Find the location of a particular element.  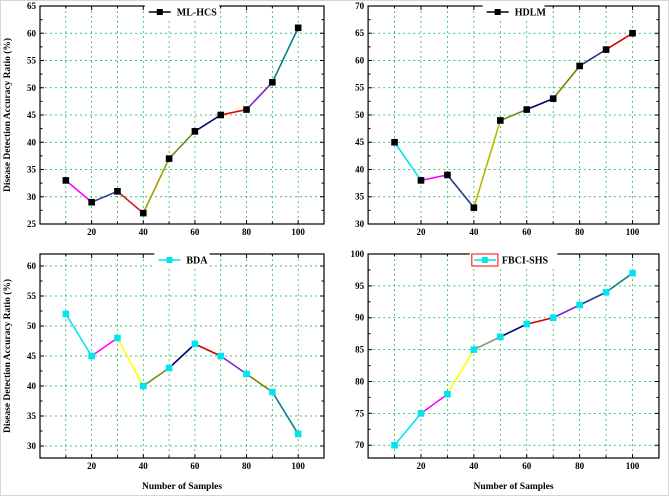

y-tick-label: 95 is located at coordinates (360, 286).